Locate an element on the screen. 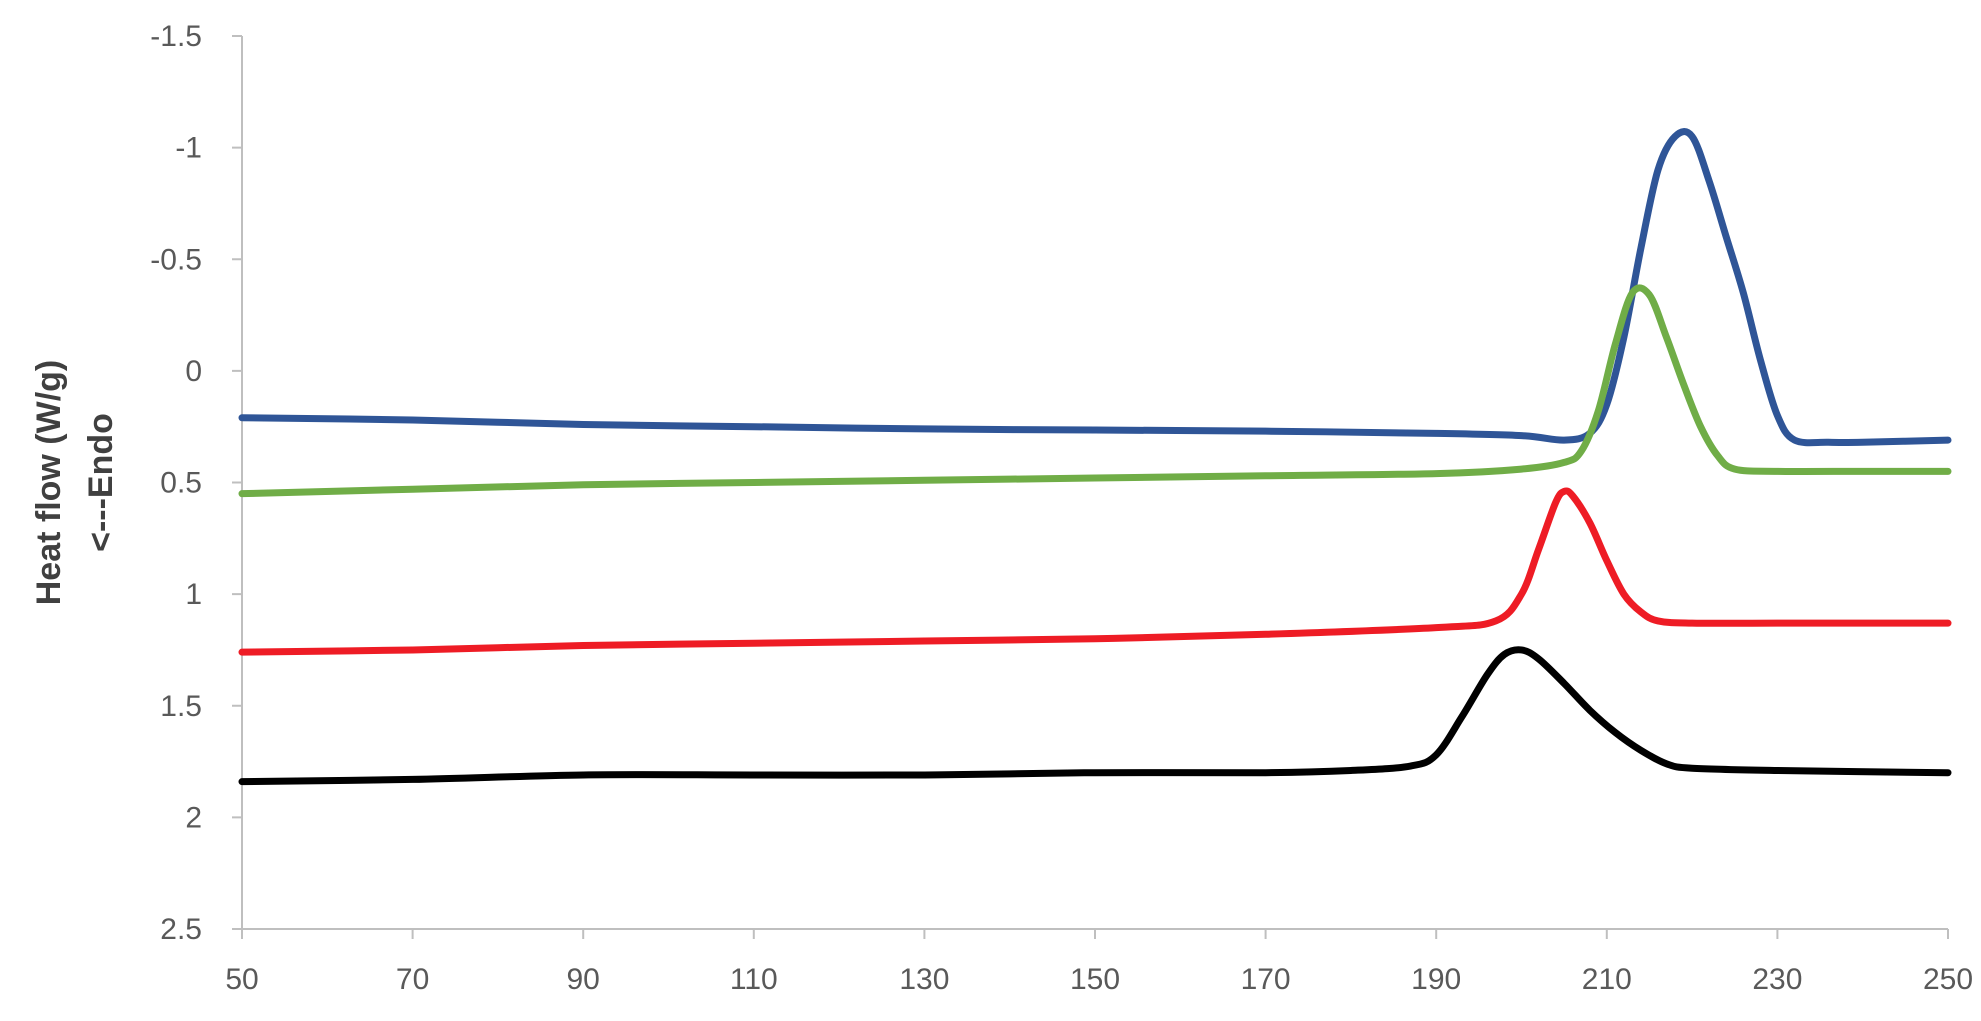 This screenshot has height=1021, width=1981. x-tick-label: 230 is located at coordinates (1777, 979).